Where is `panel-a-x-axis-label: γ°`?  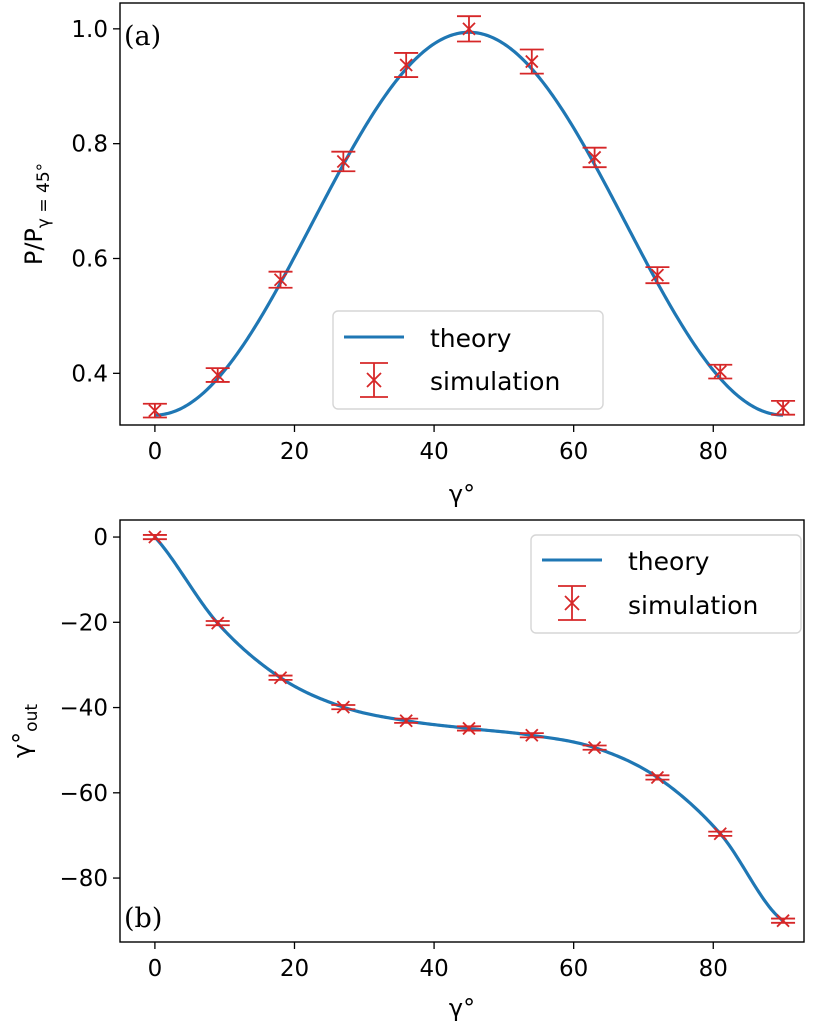 panel-a-x-axis-label: γ° is located at coordinates (462, 494).